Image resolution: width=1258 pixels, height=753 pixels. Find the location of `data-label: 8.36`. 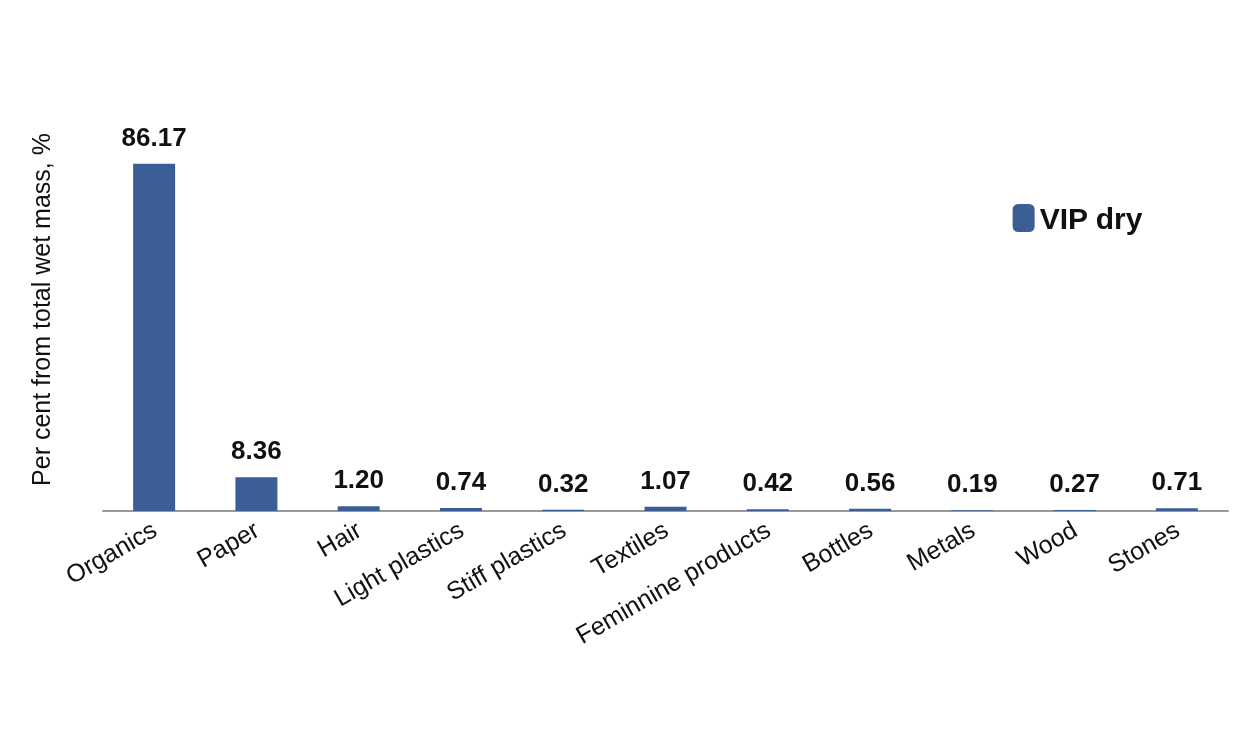

data-label: 8.36 is located at coordinates (256, 450).